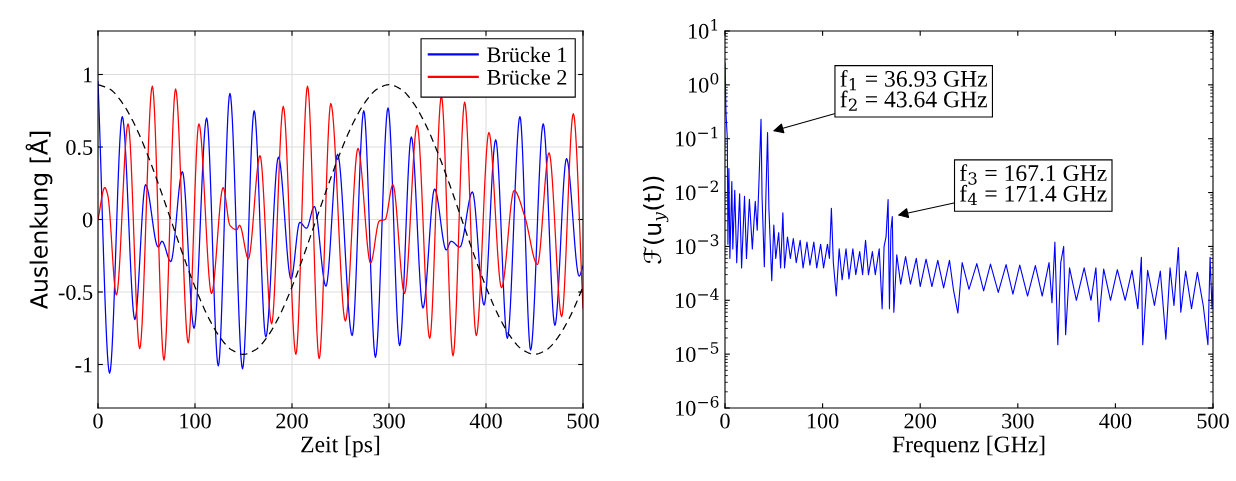 The image size is (1236, 481). Describe the element at coordinates (697, 298) in the screenshot. I see `y-tick-label: 10$^{−4}$` at that location.